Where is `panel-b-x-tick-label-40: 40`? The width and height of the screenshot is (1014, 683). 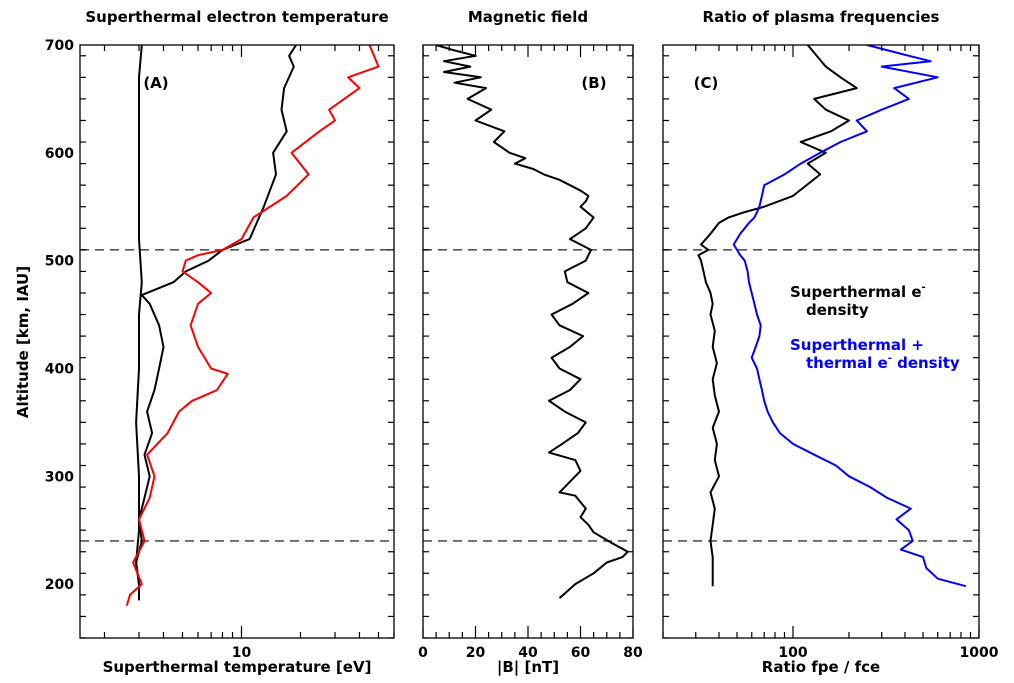 panel-b-x-tick-label-40: 40 is located at coordinates (528, 653).